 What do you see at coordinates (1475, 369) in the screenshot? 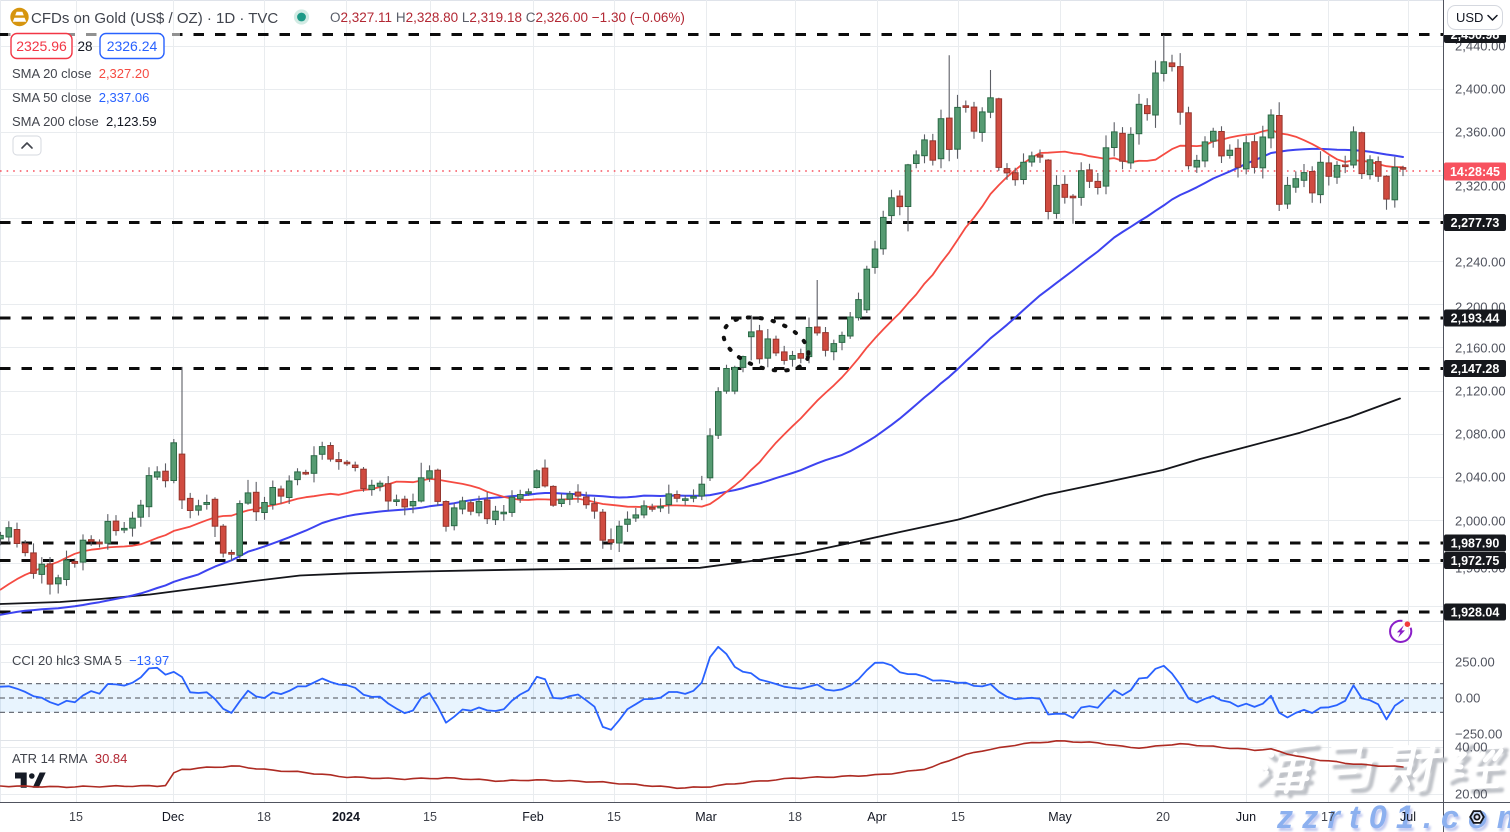
I see `svg-text: 2,147.28` at bounding box center [1475, 369].